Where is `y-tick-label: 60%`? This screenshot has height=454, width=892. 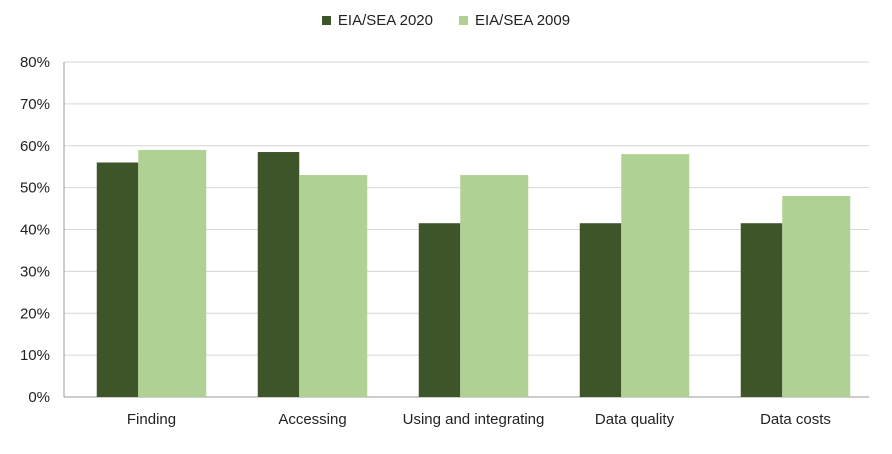 y-tick-label: 60% is located at coordinates (35, 146).